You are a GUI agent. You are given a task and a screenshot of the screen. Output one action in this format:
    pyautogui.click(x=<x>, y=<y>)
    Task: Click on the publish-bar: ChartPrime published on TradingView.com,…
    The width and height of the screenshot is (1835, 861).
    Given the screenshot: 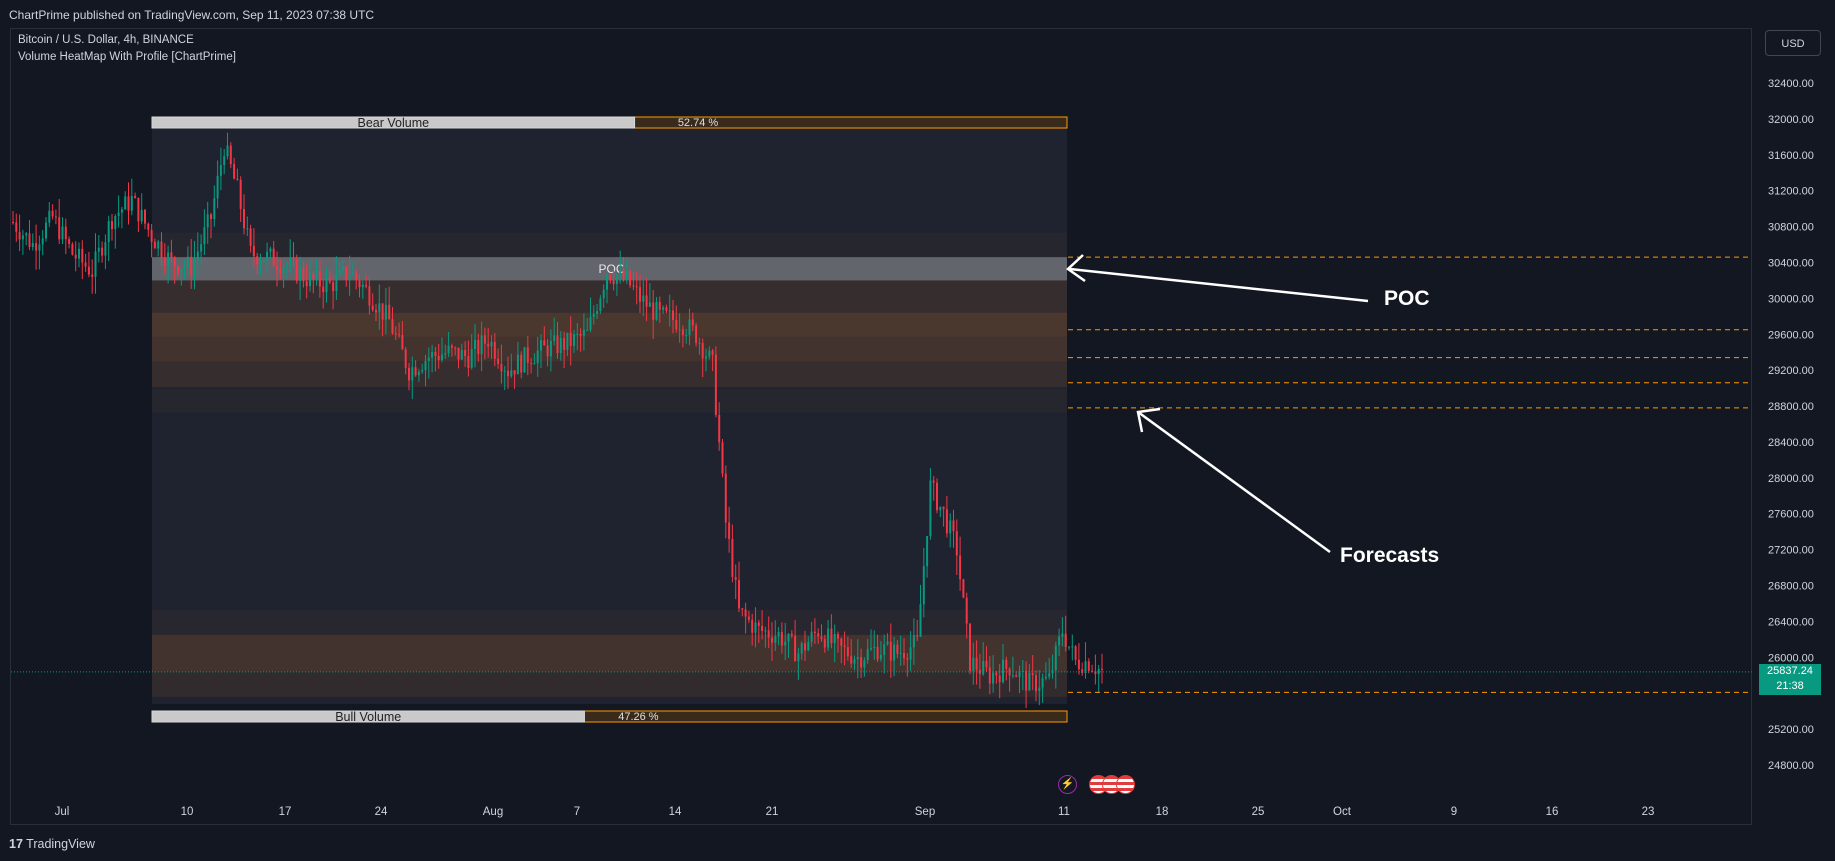 What is the action you would take?
    pyautogui.click(x=917, y=13)
    